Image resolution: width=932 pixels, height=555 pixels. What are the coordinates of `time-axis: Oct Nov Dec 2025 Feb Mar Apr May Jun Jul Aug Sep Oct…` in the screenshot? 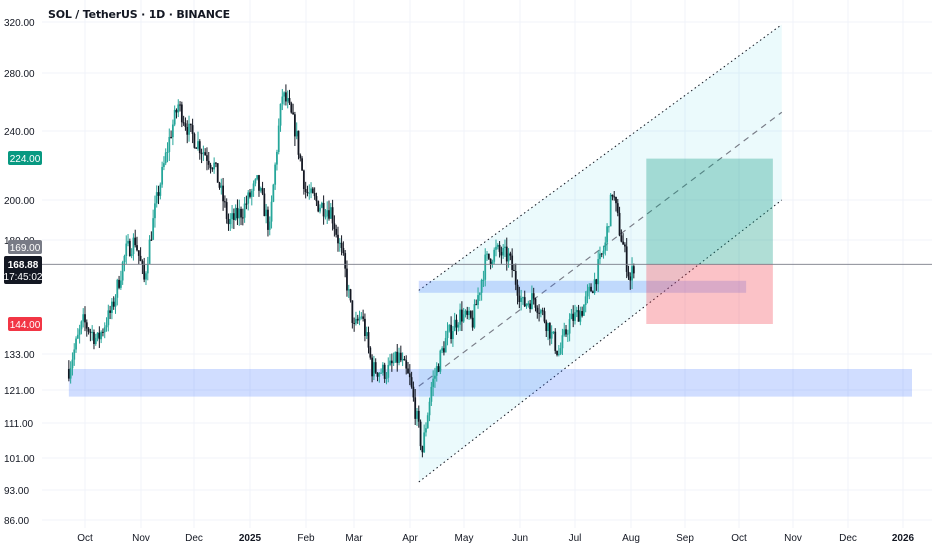 It's located at (495, 538).